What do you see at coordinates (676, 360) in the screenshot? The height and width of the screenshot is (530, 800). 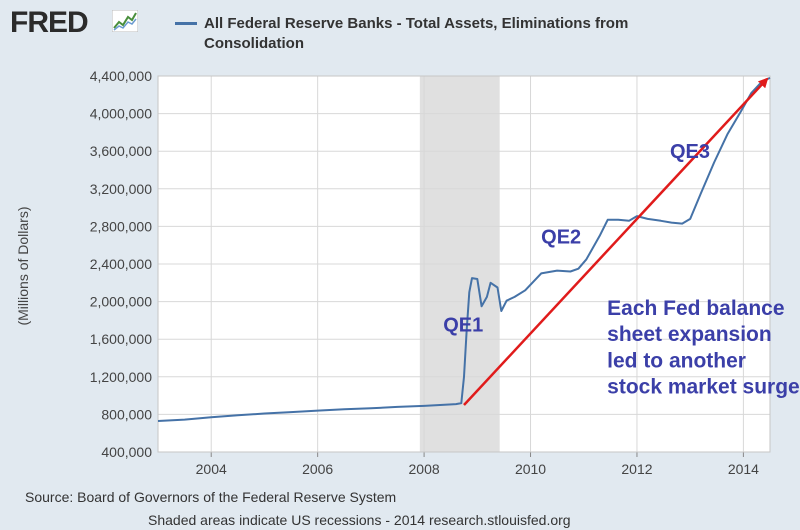 I see `annotation-label: led to another` at bounding box center [676, 360].